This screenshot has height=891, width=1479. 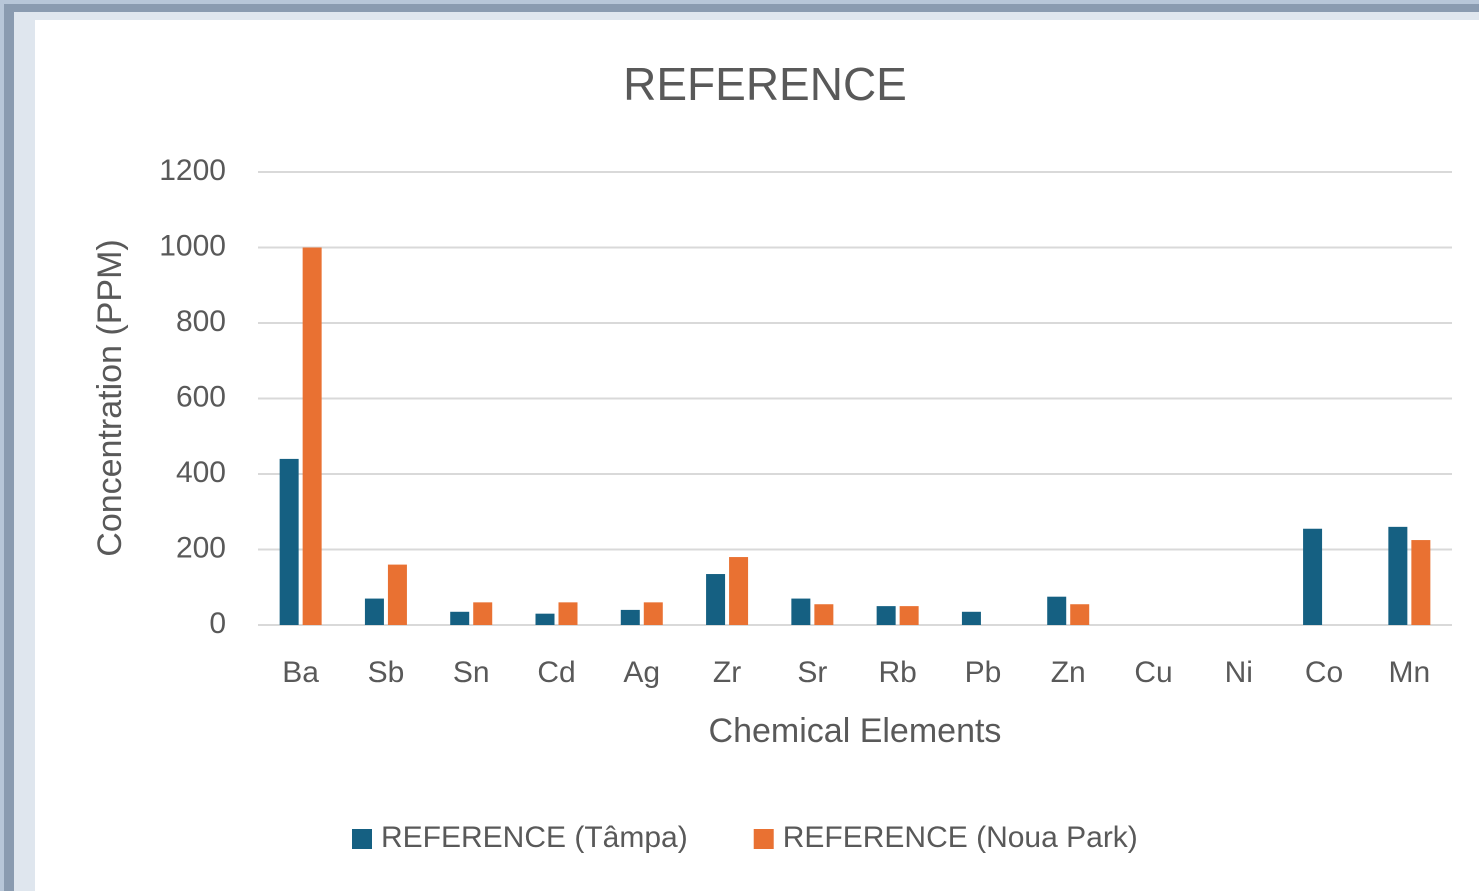 I want to click on x-tick-label: Sb, so click(x=386, y=672).